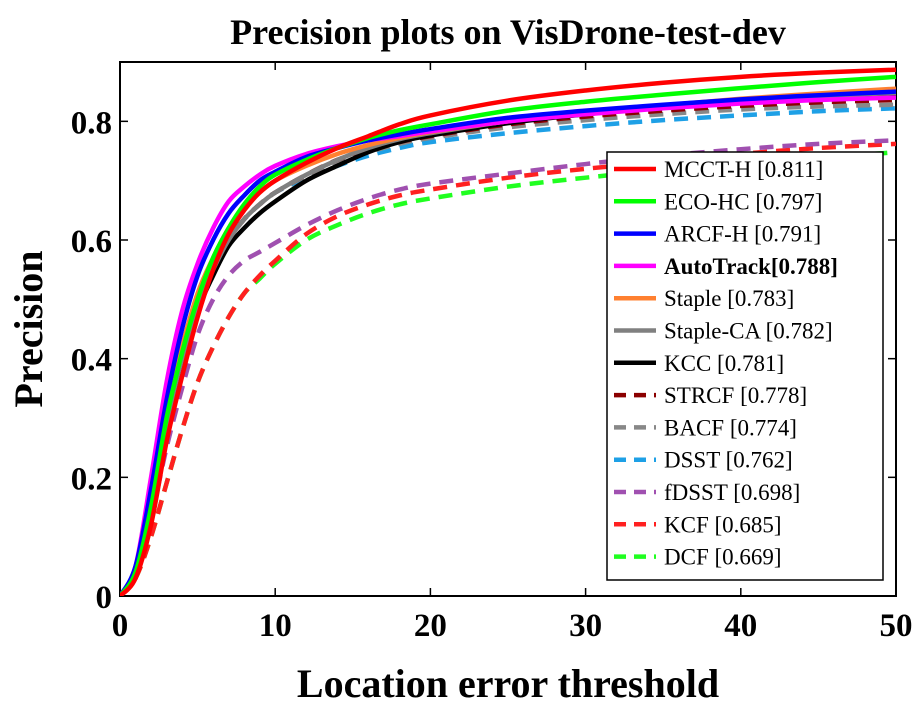 Image resolution: width=917 pixels, height=707 pixels. What do you see at coordinates (91, 479) in the screenshot?
I see `y-tick-label: 0.2` at bounding box center [91, 479].